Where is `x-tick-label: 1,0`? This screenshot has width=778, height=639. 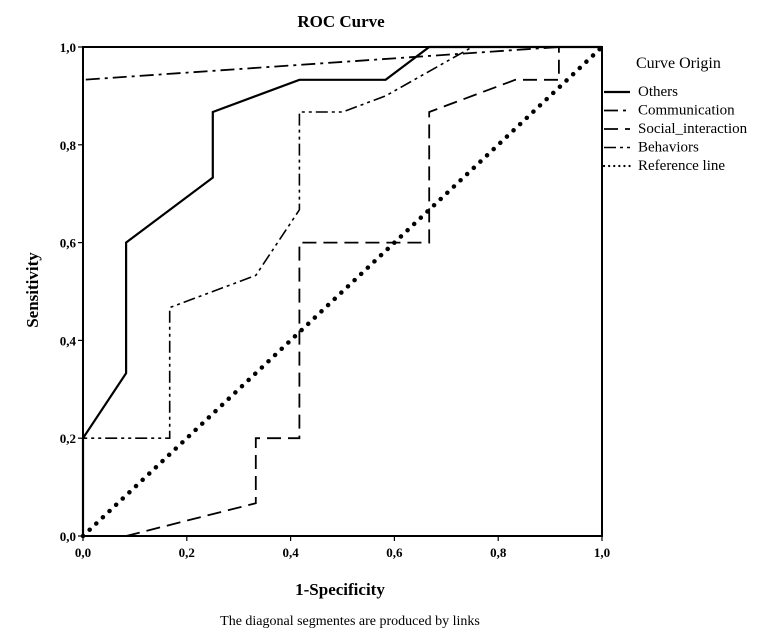
x-tick-label: 1,0 is located at coordinates (602, 552).